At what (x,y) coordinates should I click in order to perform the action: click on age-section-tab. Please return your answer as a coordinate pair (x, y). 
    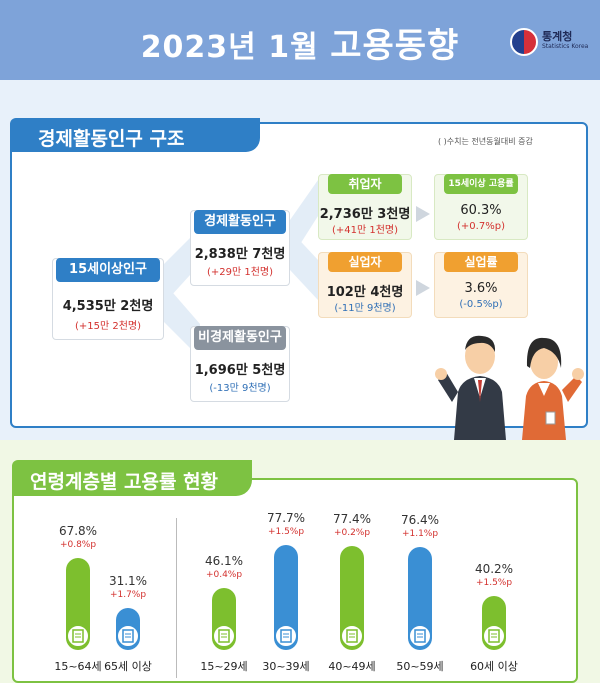
    Looking at the image, I should click on (132, 478).